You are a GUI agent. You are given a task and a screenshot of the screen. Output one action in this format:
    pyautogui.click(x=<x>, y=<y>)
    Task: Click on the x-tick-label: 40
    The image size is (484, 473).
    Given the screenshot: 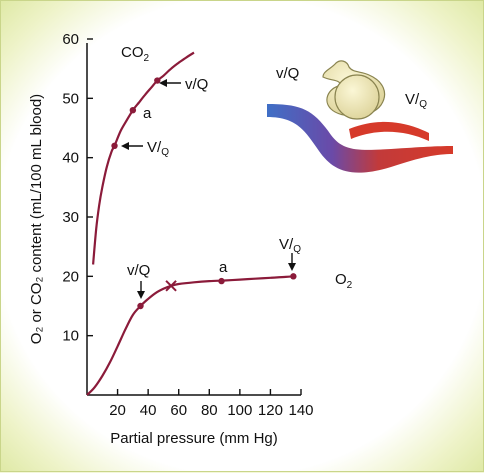 What is the action you would take?
    pyautogui.click(x=148, y=410)
    